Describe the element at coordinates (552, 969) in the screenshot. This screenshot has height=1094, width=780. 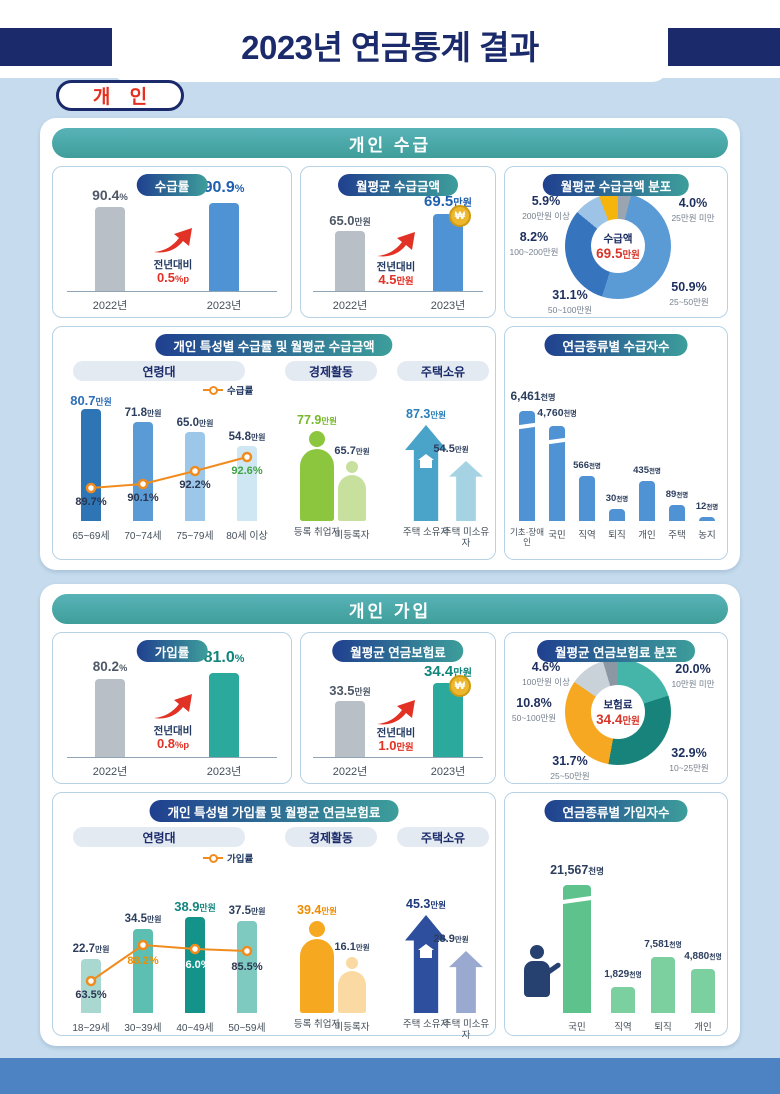
I see `man-arm-icon` at that location.